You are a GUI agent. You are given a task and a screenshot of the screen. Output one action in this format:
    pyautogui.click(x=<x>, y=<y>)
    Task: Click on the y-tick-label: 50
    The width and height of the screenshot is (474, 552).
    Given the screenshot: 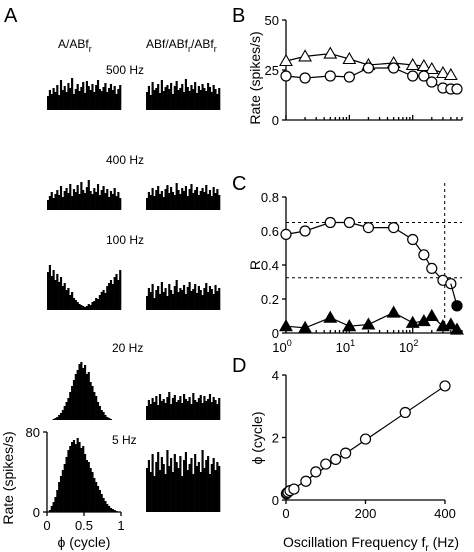 What is the action you would take?
    pyautogui.click(x=272, y=20)
    